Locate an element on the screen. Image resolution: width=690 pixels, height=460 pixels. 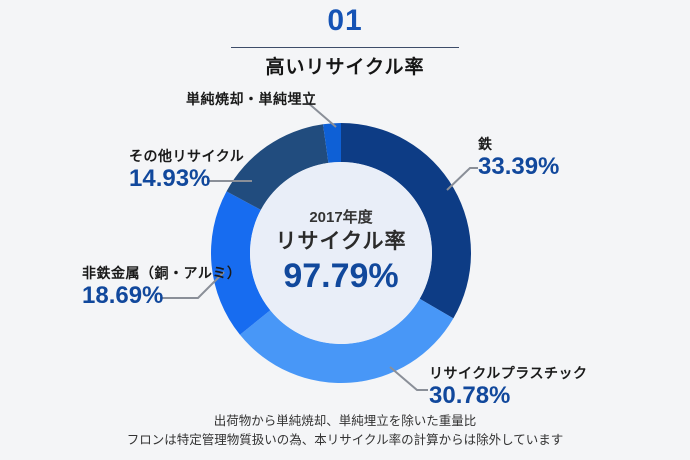
section-number: 01 is located at coordinates (345, 20).